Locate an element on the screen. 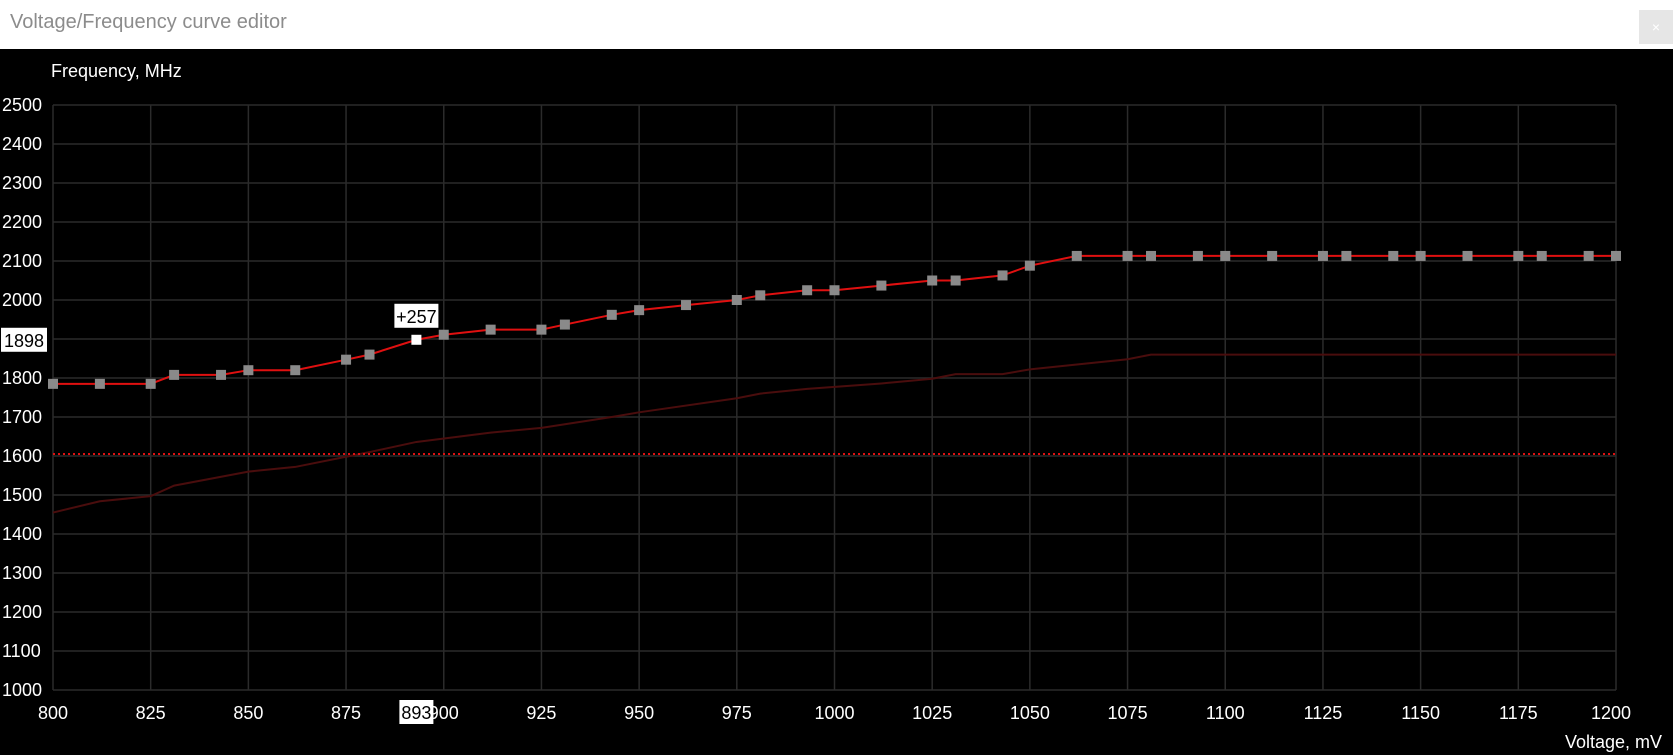 This screenshot has height=755, width=1673. selected-frequency-box is located at coordinates (24, 339).